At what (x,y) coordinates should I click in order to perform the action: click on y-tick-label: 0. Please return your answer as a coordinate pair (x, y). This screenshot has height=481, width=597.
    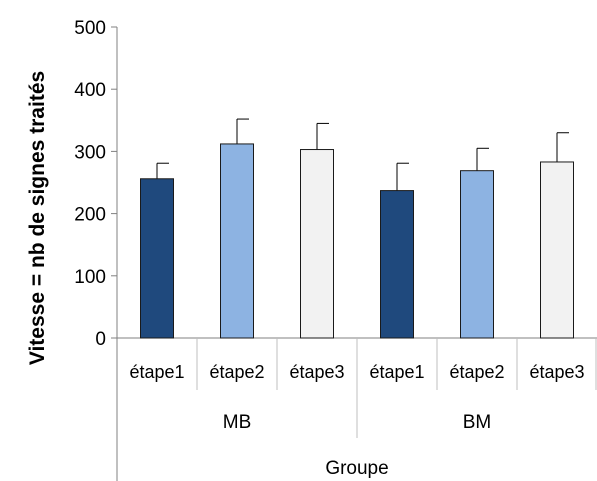
    Looking at the image, I should click on (100, 339).